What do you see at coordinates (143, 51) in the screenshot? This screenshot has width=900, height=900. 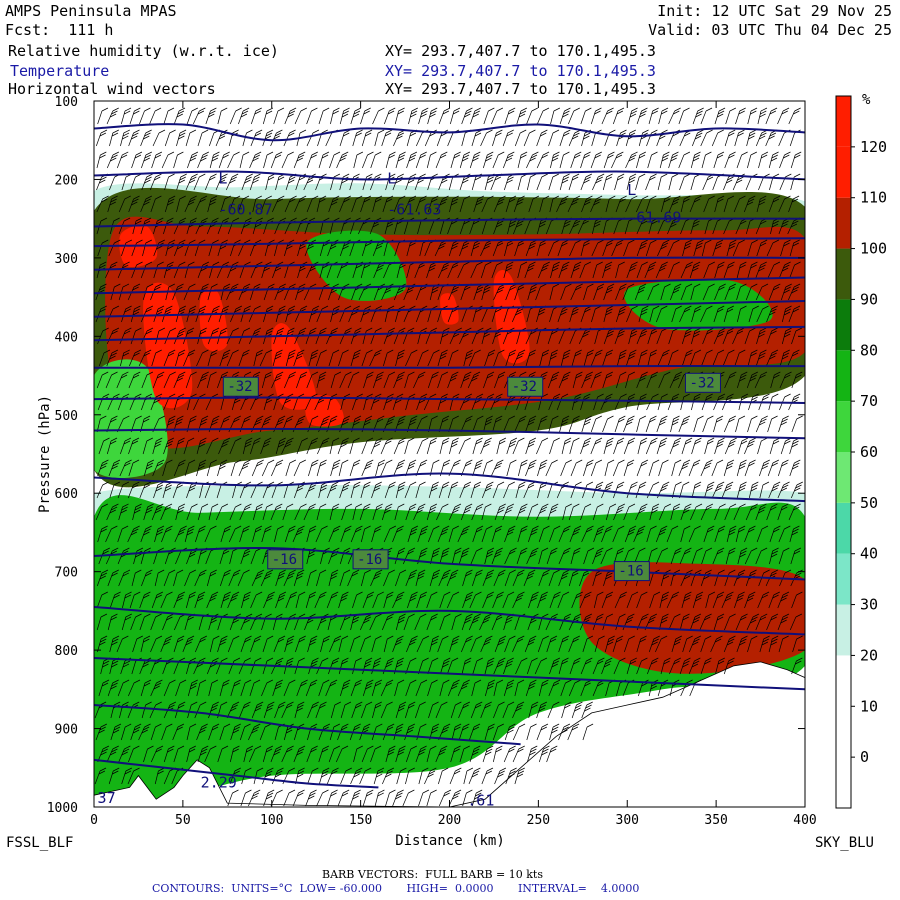 I see `field-rh-name: Relative humidity (w.r.t. ice)` at bounding box center [143, 51].